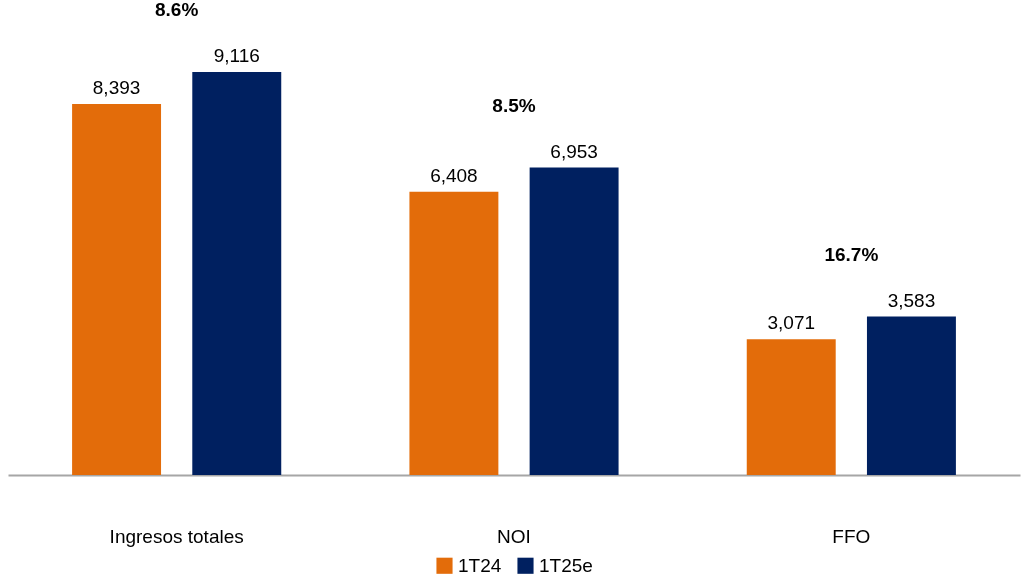  I want to click on data-label: 3,071, so click(791, 323).